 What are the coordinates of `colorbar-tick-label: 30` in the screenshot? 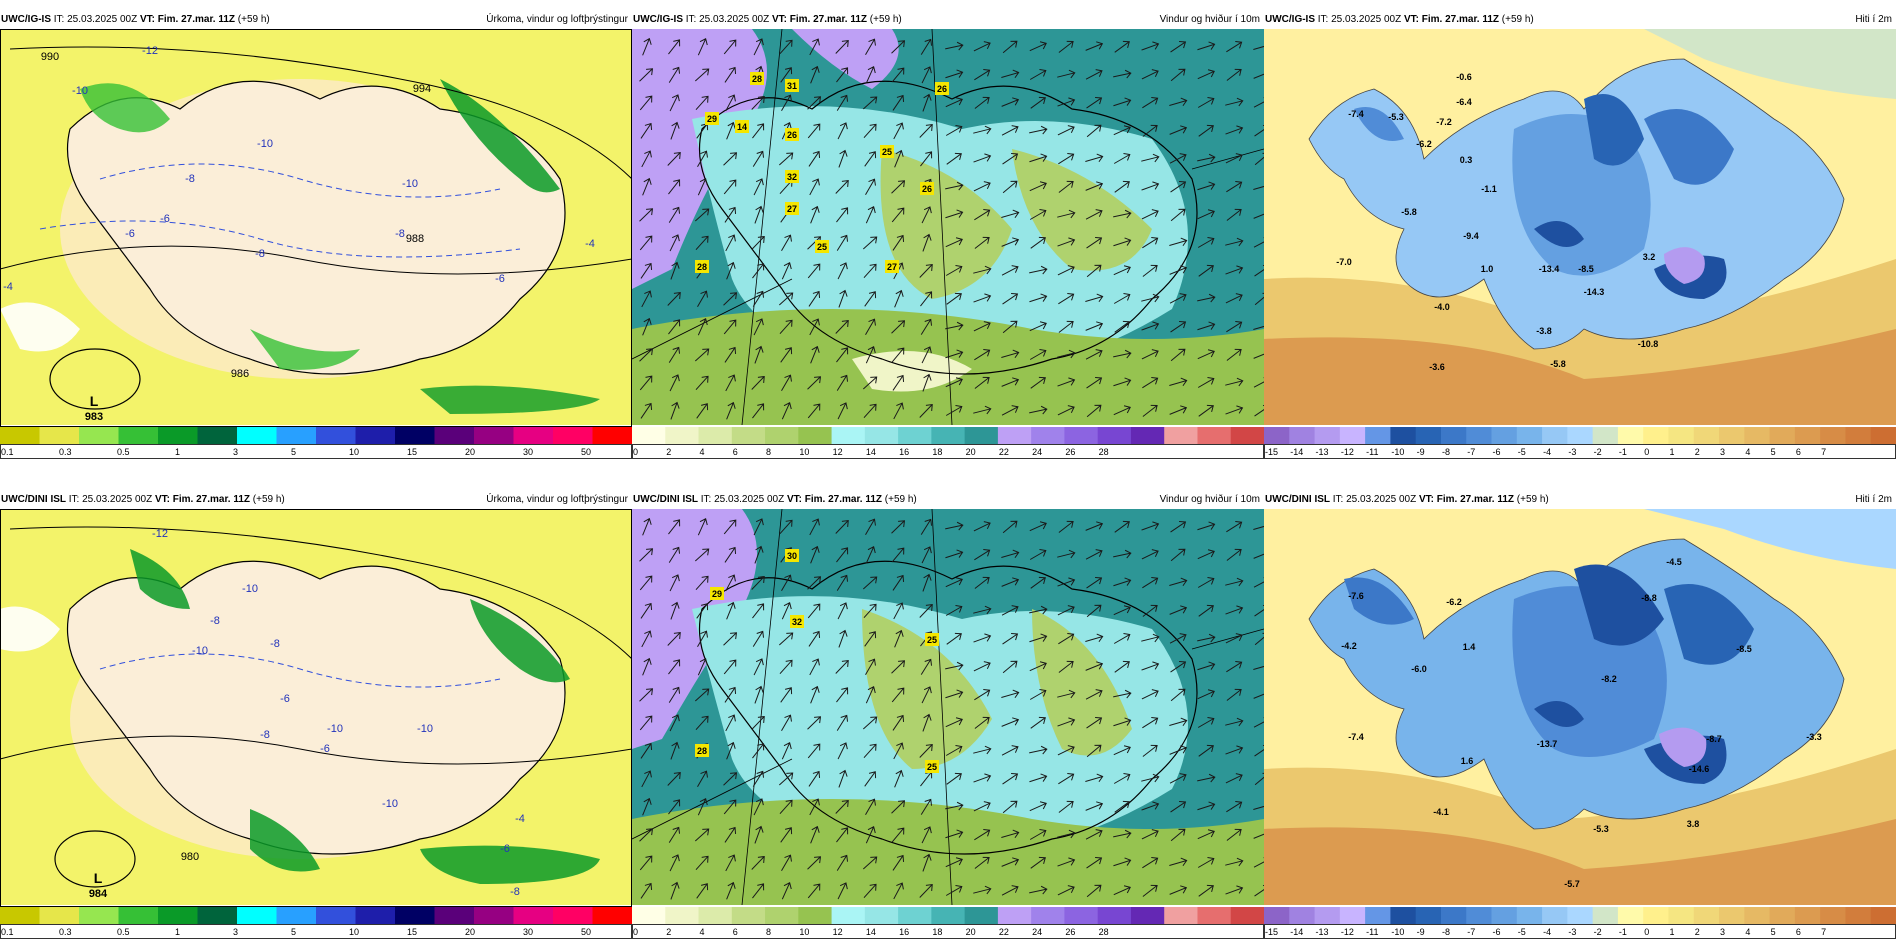 It's located at (528, 932).